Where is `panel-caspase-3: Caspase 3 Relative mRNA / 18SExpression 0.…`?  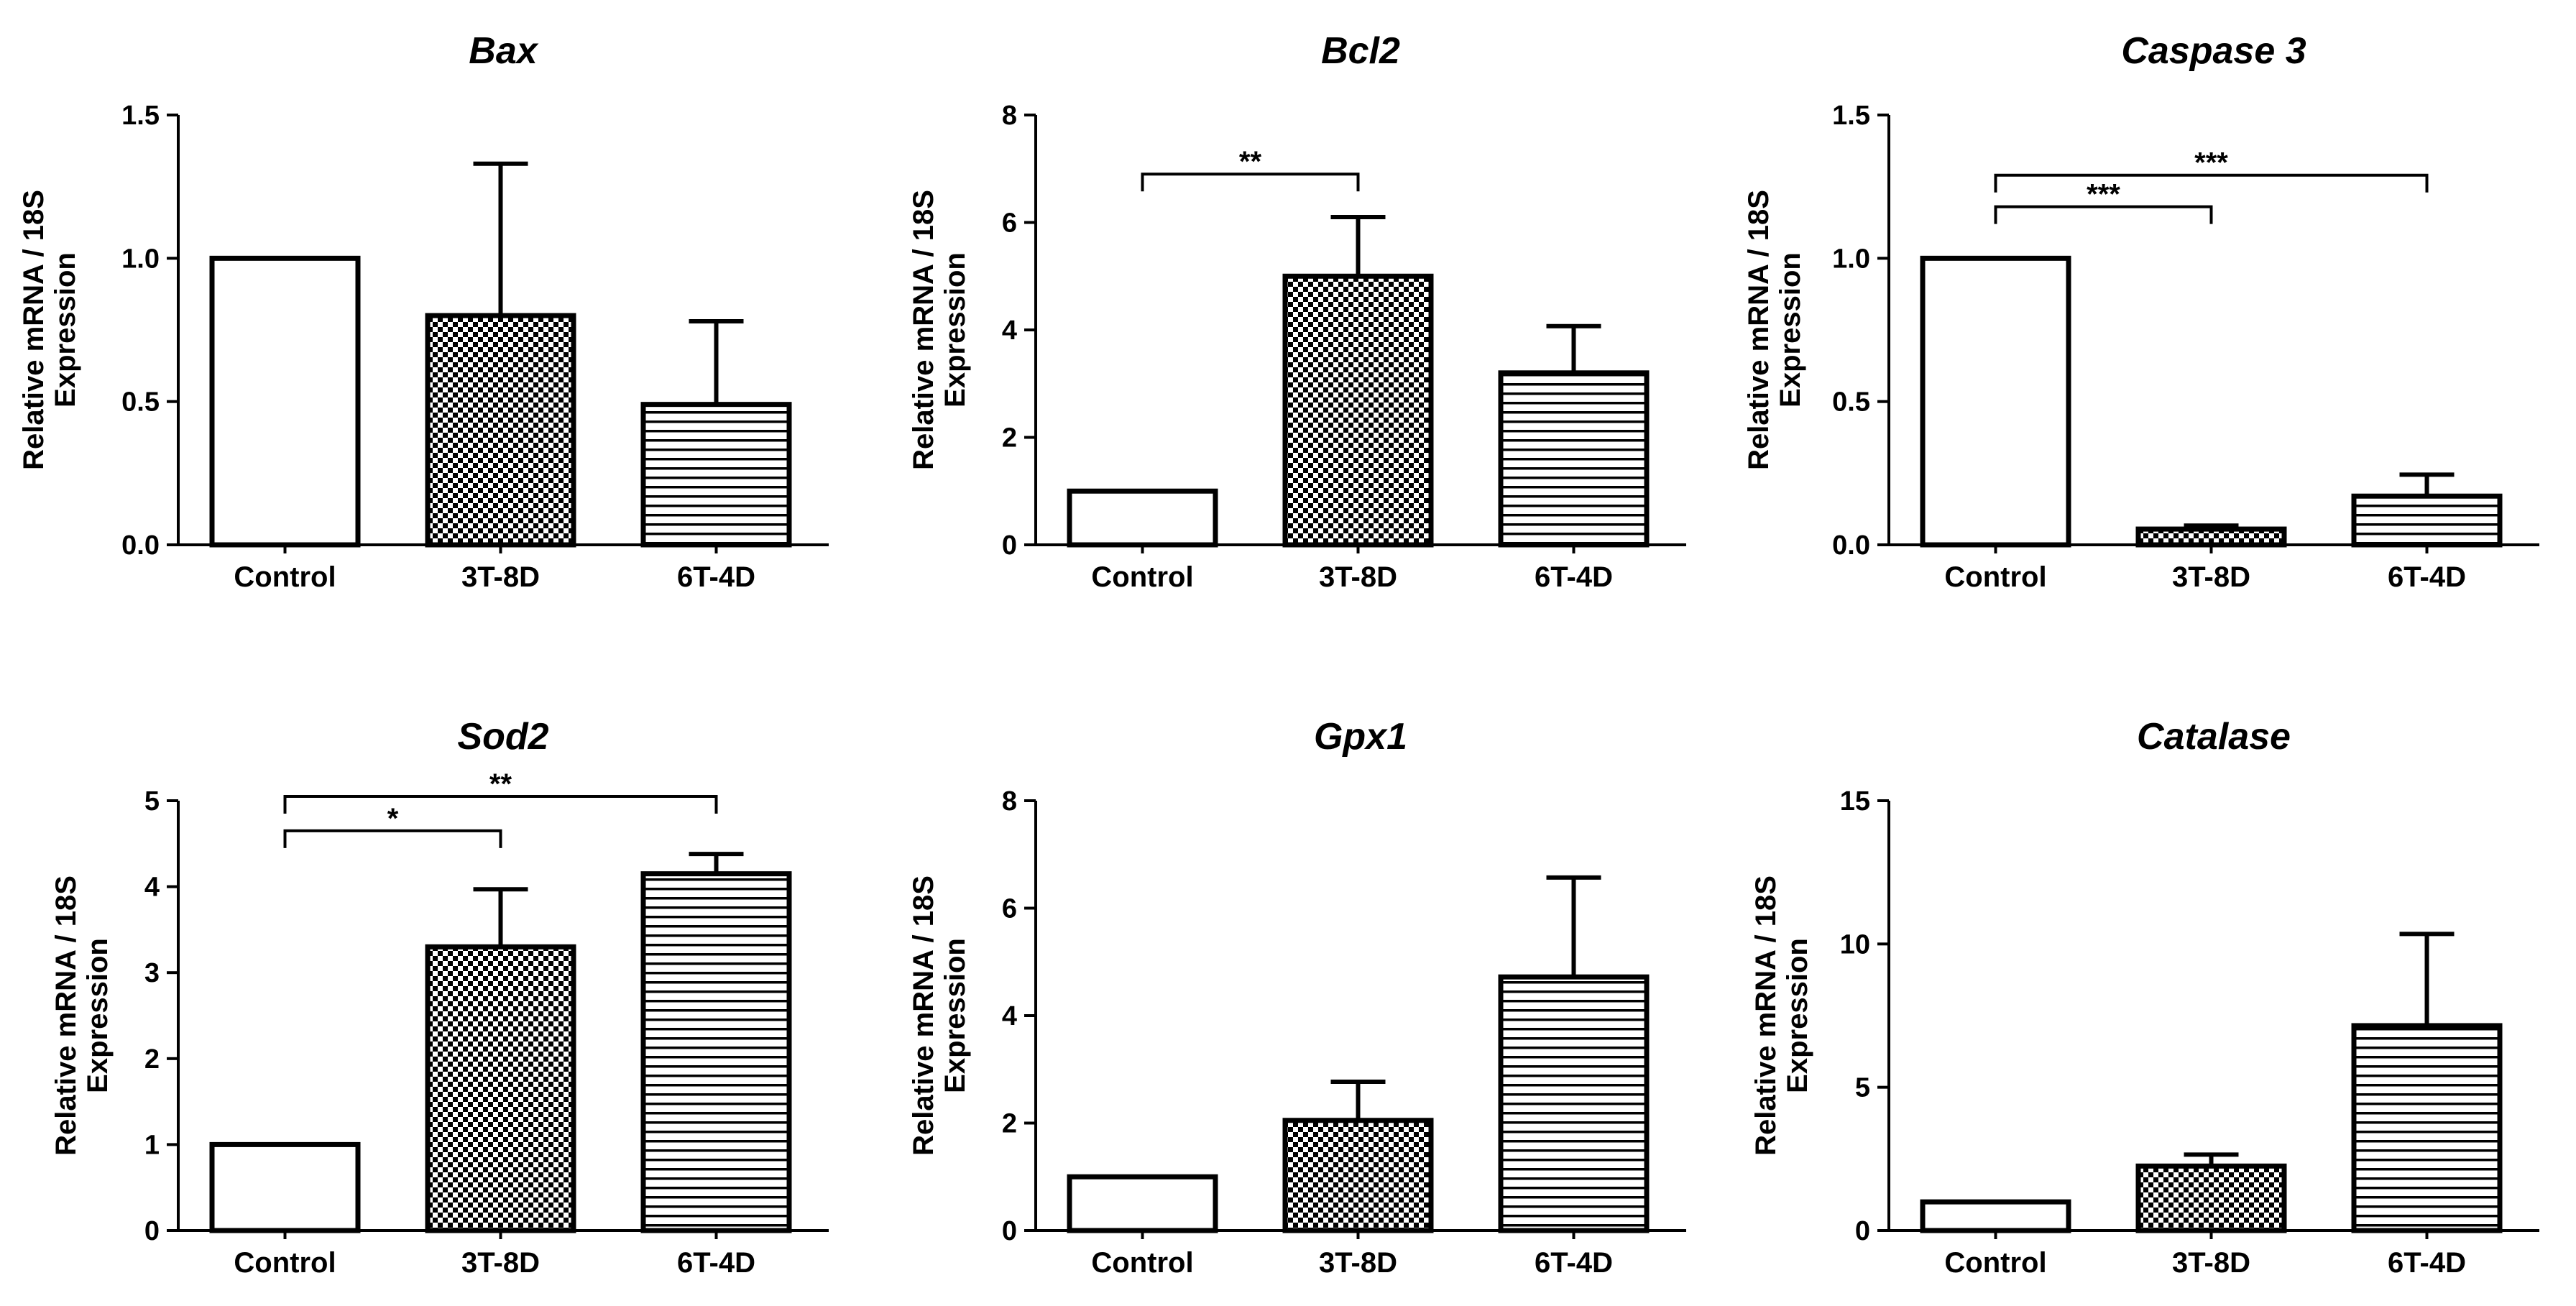 panel-caspase-3: Caspase 3 Relative mRNA / 18SExpression 0.… is located at coordinates (2141, 311).